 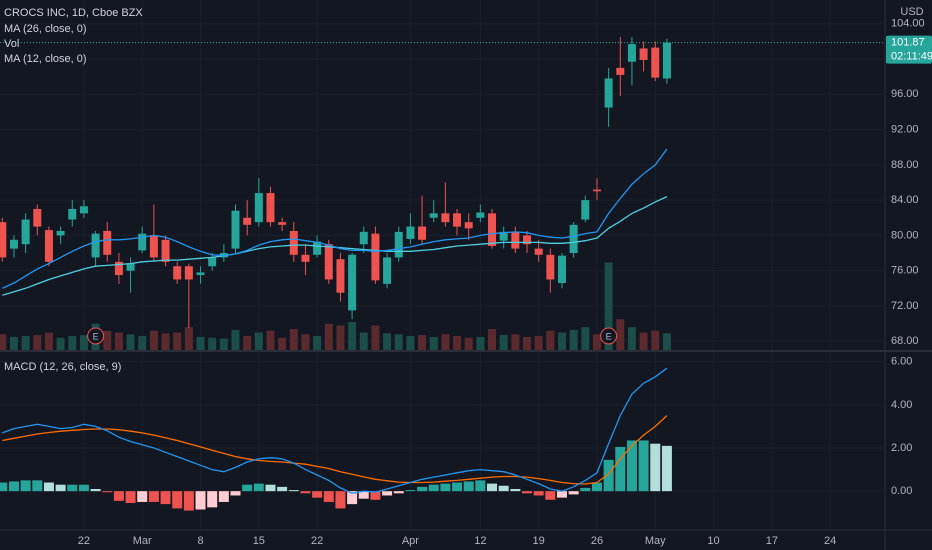 I want to click on earnings-marker: E, so click(x=609, y=336).